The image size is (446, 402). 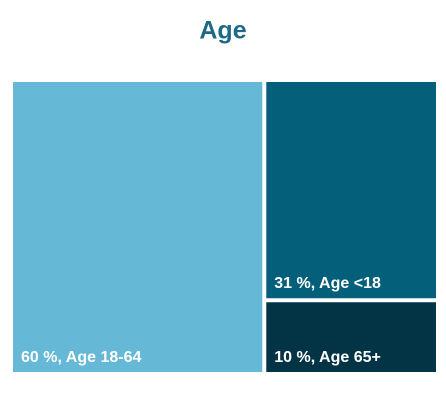 I want to click on treemap-tile, so click(x=351, y=337).